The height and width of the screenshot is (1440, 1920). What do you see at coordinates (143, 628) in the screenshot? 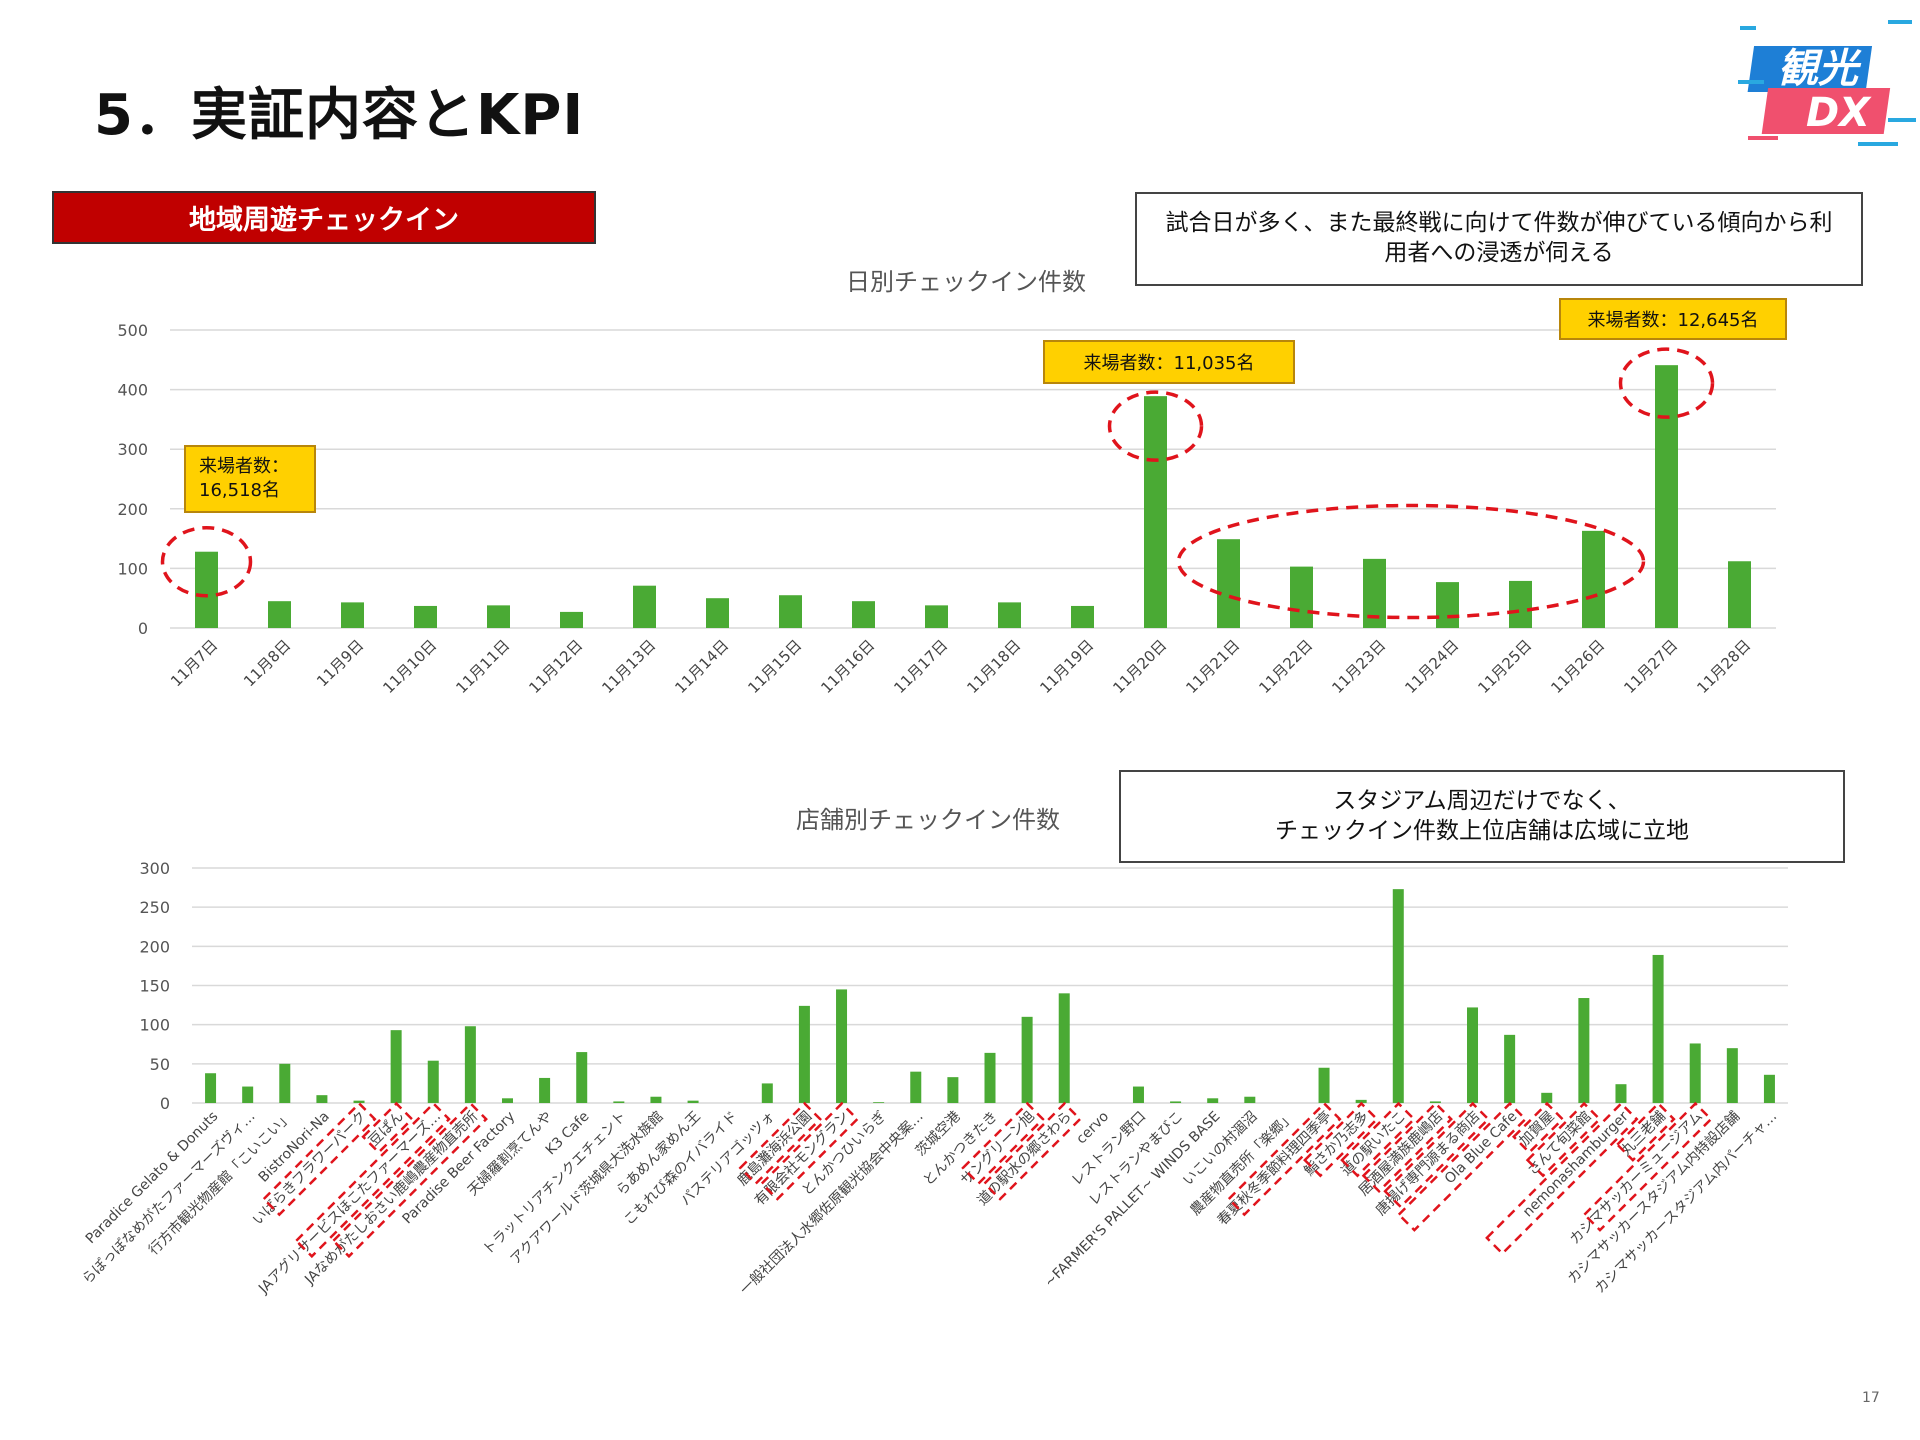
I see `daily-y-tick-label: 0` at bounding box center [143, 628].